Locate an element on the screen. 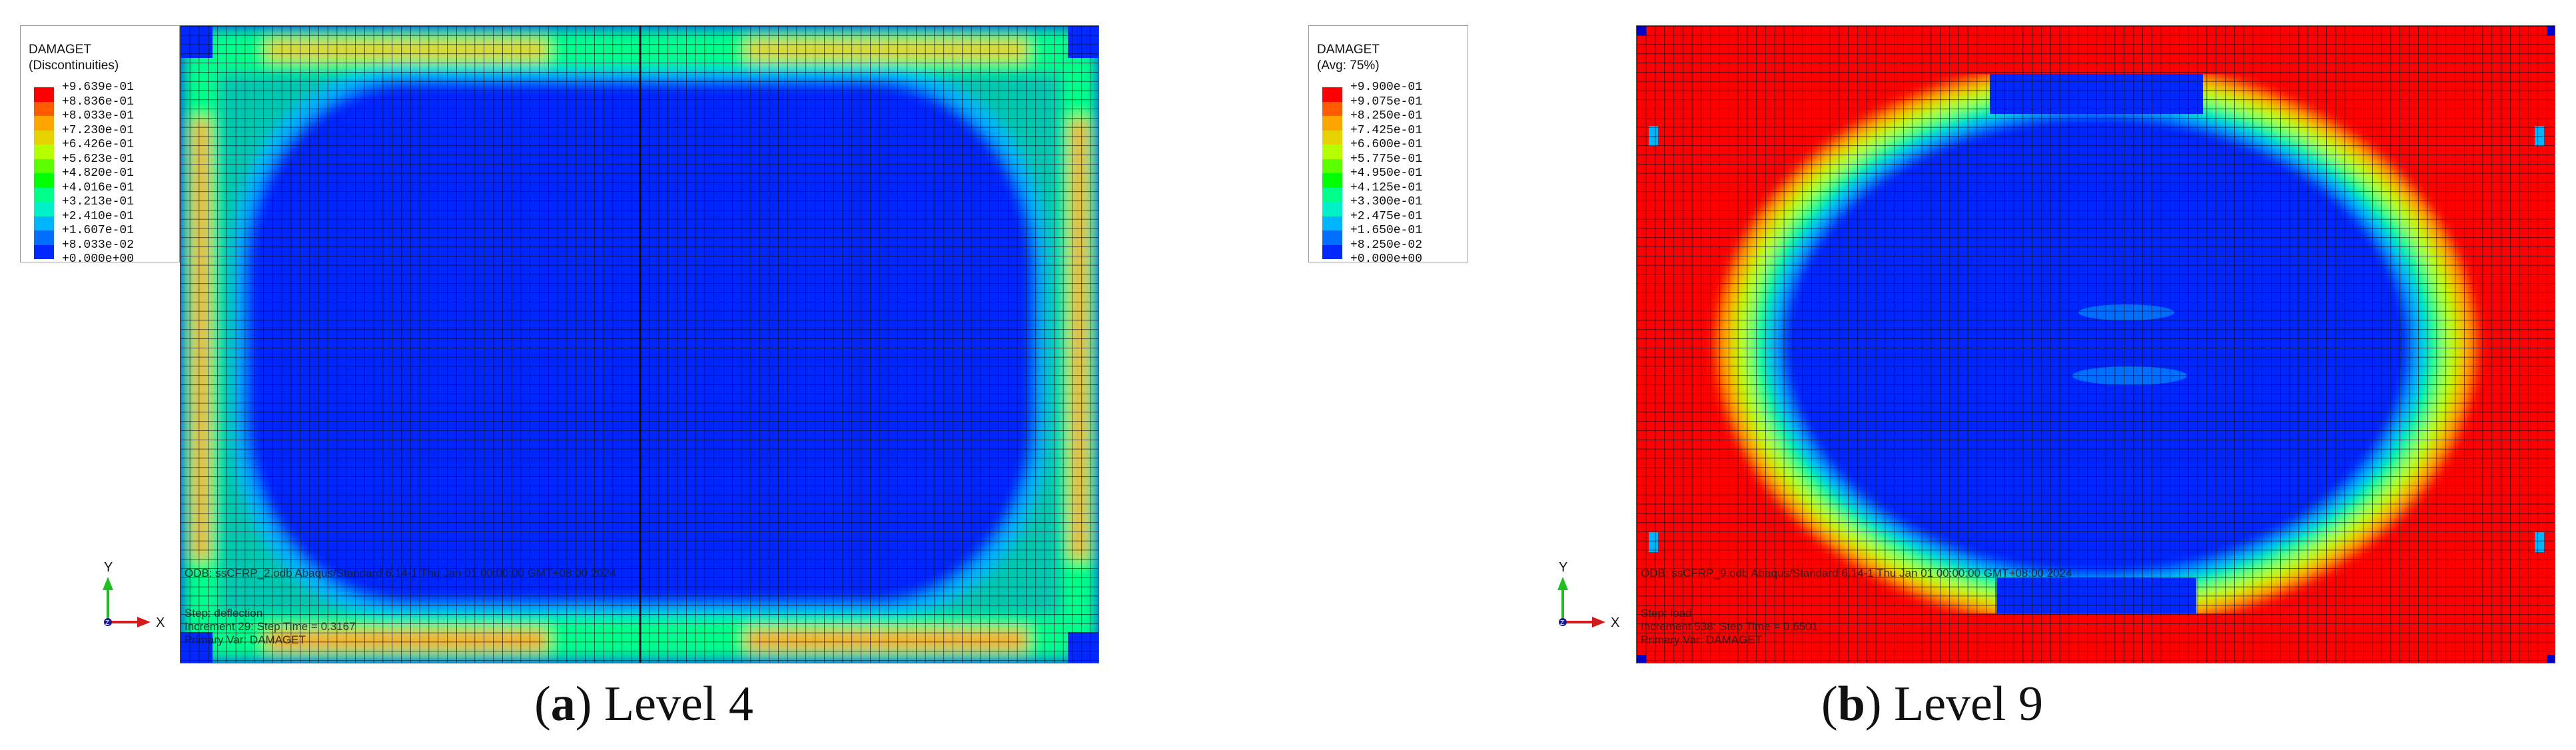 This screenshot has height=750, width=2576. legend-value: +3.213e-01 is located at coordinates (99, 201).